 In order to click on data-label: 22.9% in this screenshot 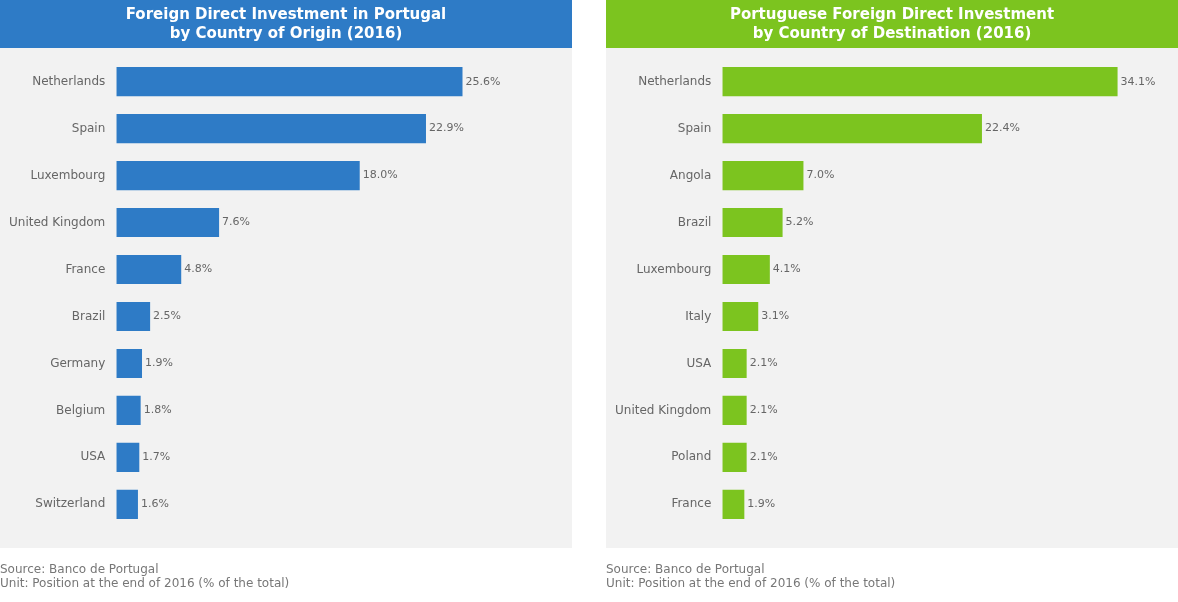, I will do `click(446, 128)`.